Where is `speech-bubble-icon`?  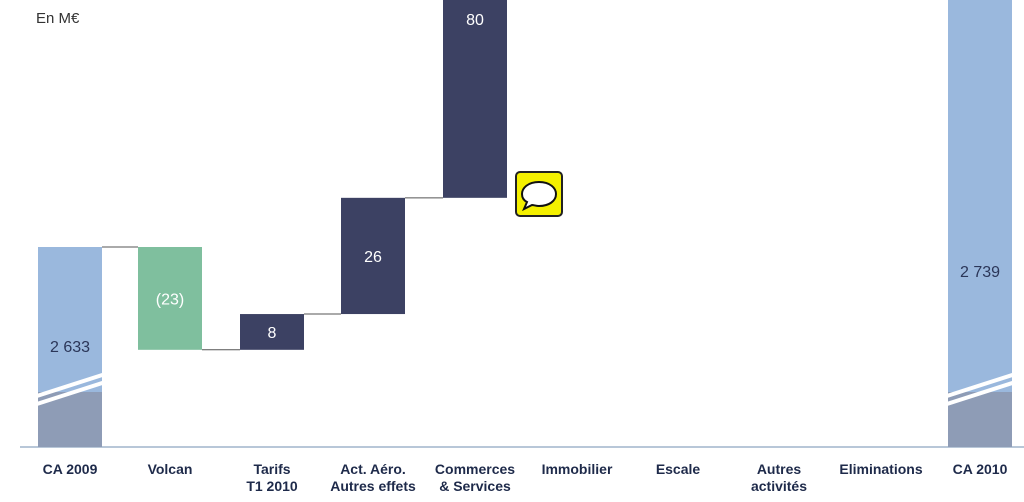 speech-bubble-icon is located at coordinates (539, 194).